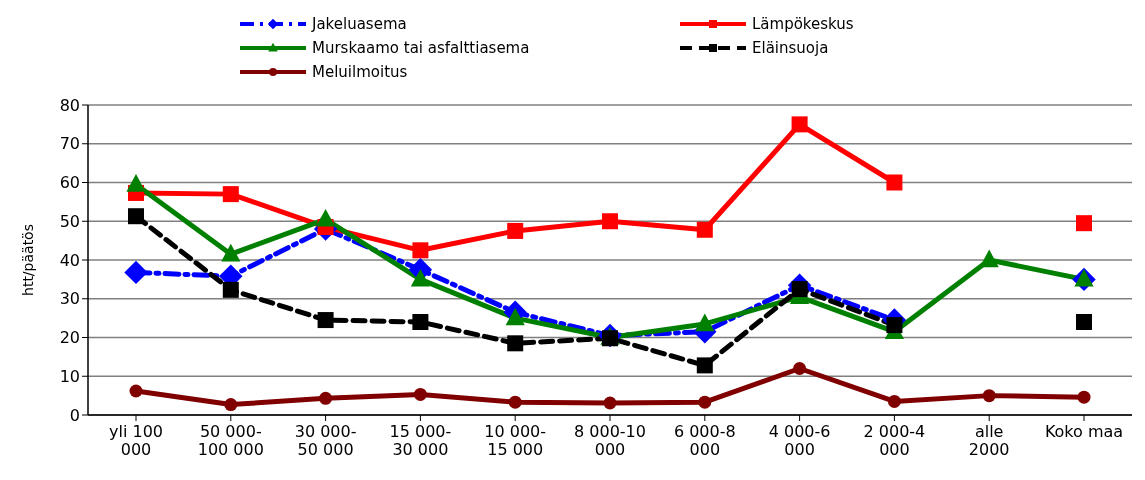 This screenshot has width=1145, height=480. I want to click on legend-label: Jakeluasema, so click(359, 24).